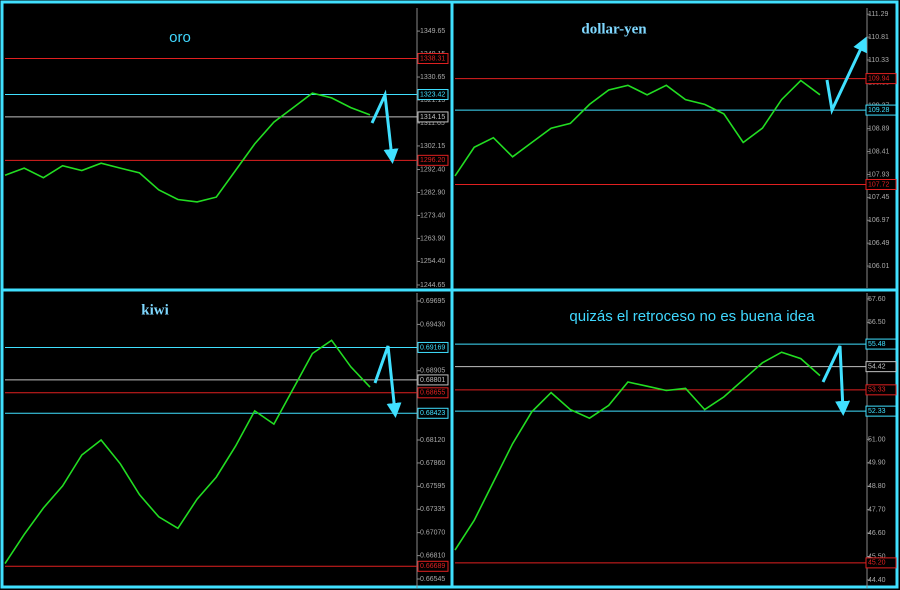 The width and height of the screenshot is (900, 590). What do you see at coordinates (879, 266) in the screenshot?
I see `y-tick-label: 106.01` at bounding box center [879, 266].